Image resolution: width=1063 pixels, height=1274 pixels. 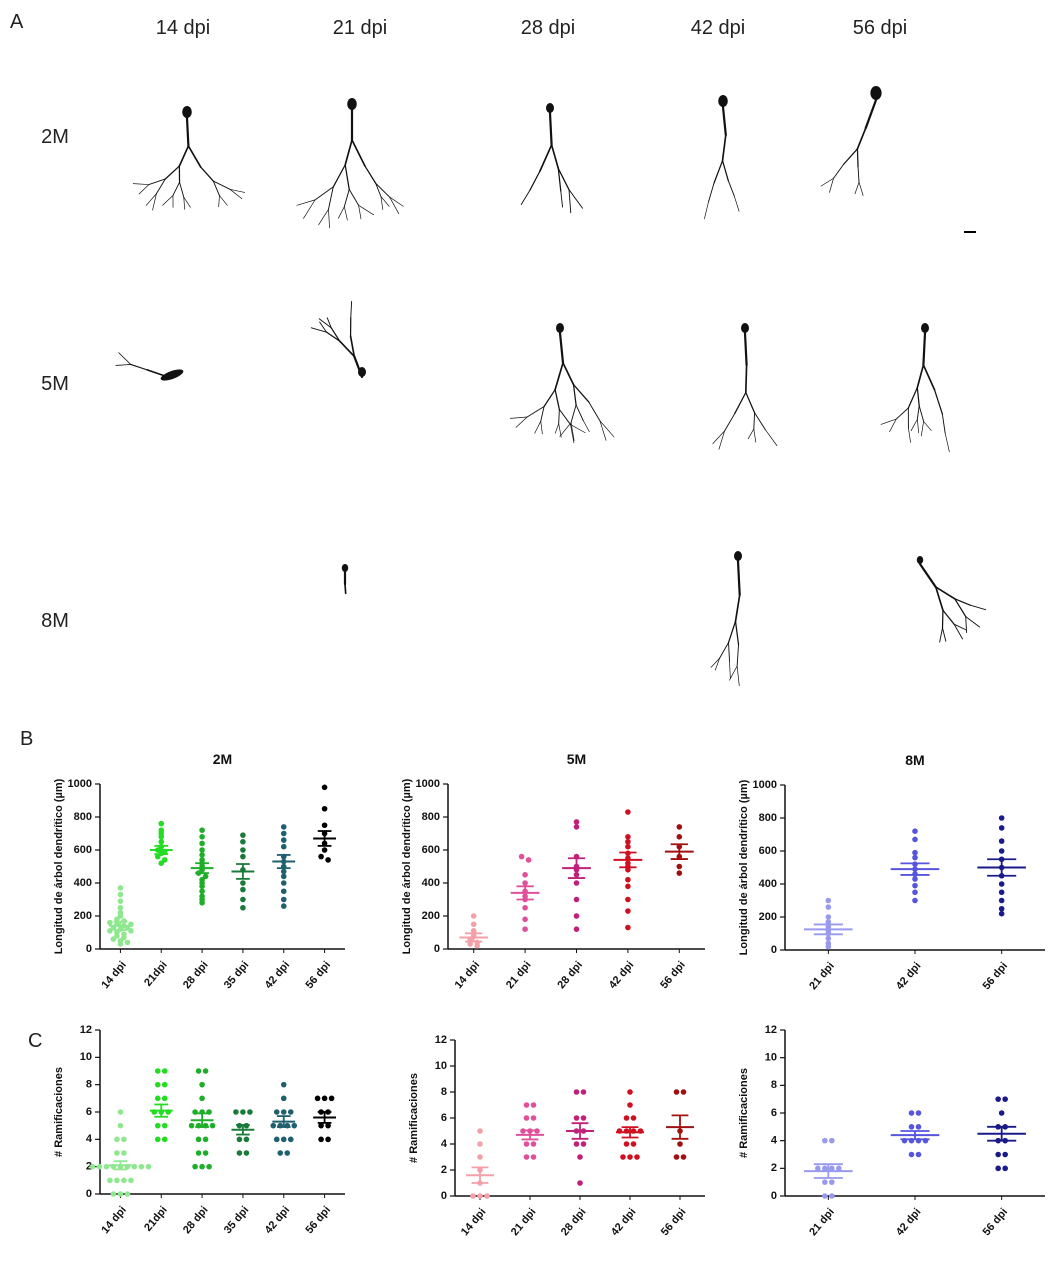 I want to click on column-label: 14 dpi, so click(x=183, y=28).